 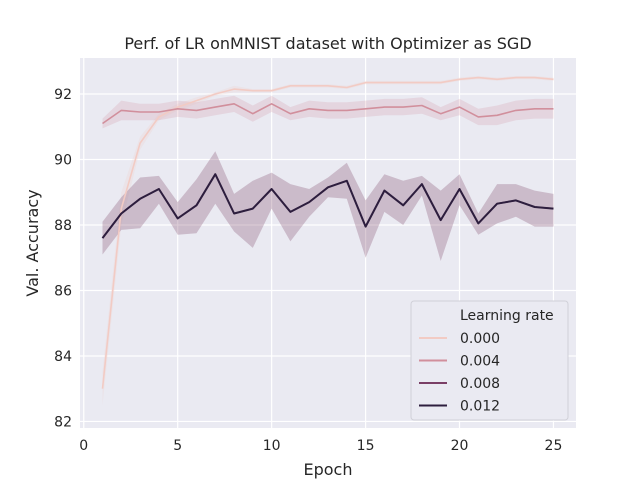 I want to click on legend-box, so click(x=489, y=360).